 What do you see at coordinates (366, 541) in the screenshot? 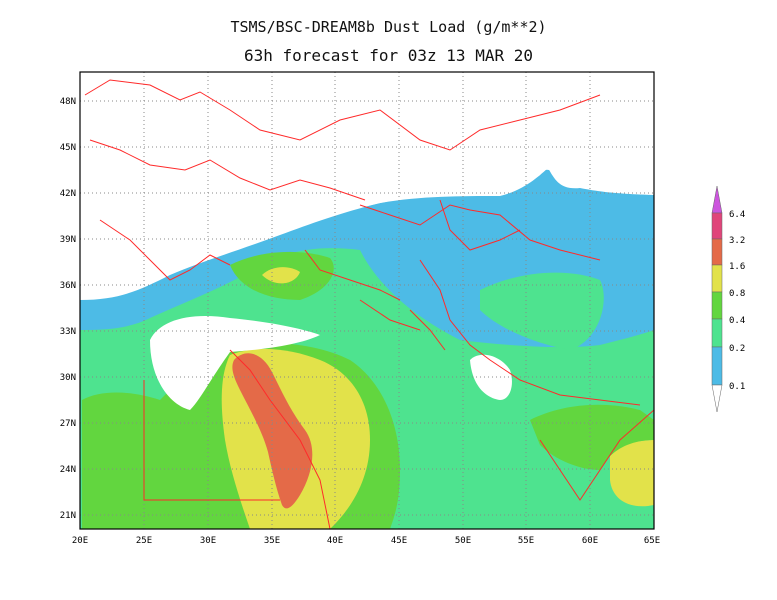
I see `longitude-labels: 20E 25E 30E 35E 40E 45E 50E 55E 60E 65E` at bounding box center [366, 541].